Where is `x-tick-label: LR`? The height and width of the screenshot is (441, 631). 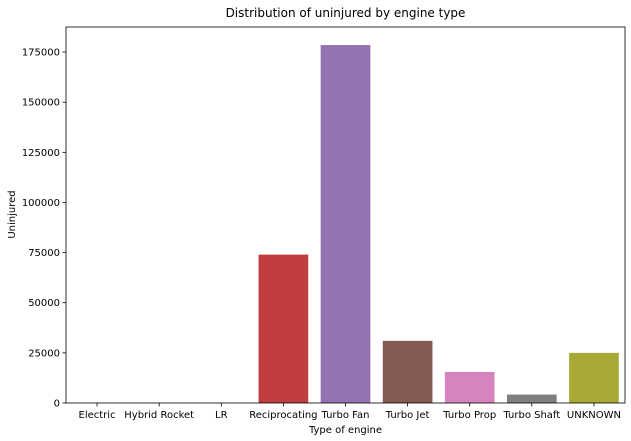 x-tick-label: LR is located at coordinates (221, 415).